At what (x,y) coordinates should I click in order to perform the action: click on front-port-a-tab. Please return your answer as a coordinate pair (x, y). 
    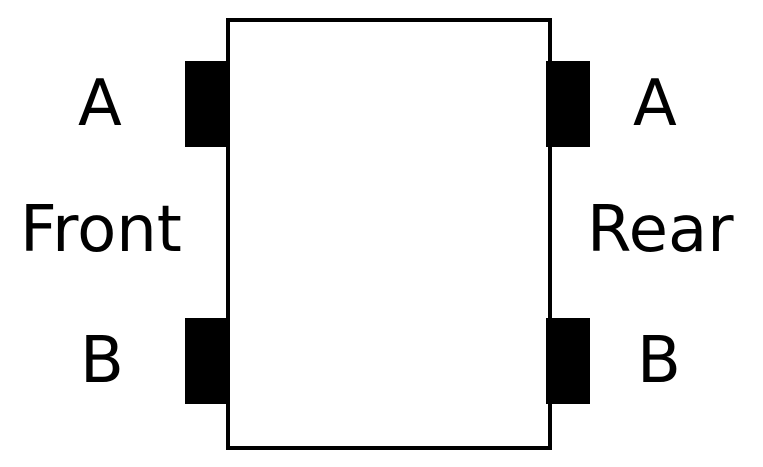
    Looking at the image, I should click on (207, 104).